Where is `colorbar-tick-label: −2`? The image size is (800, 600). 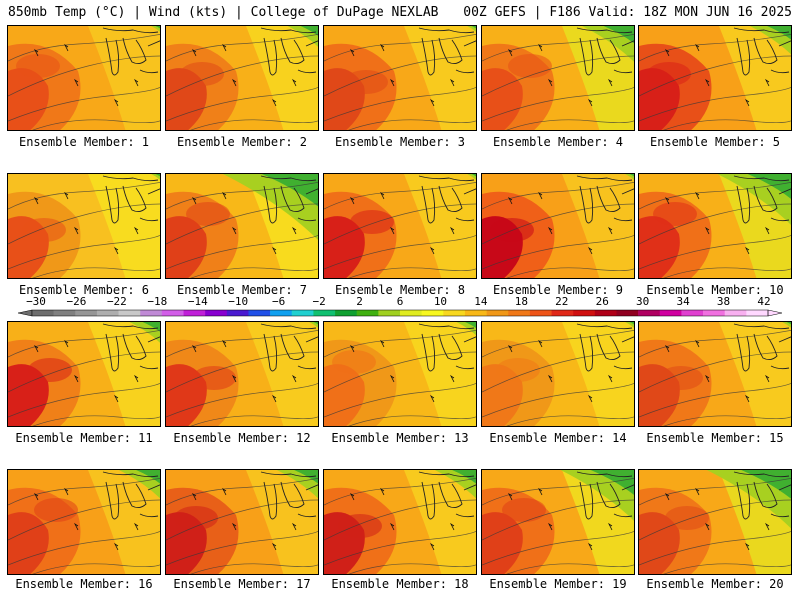
colorbar-tick-label: −2 is located at coordinates (319, 301).